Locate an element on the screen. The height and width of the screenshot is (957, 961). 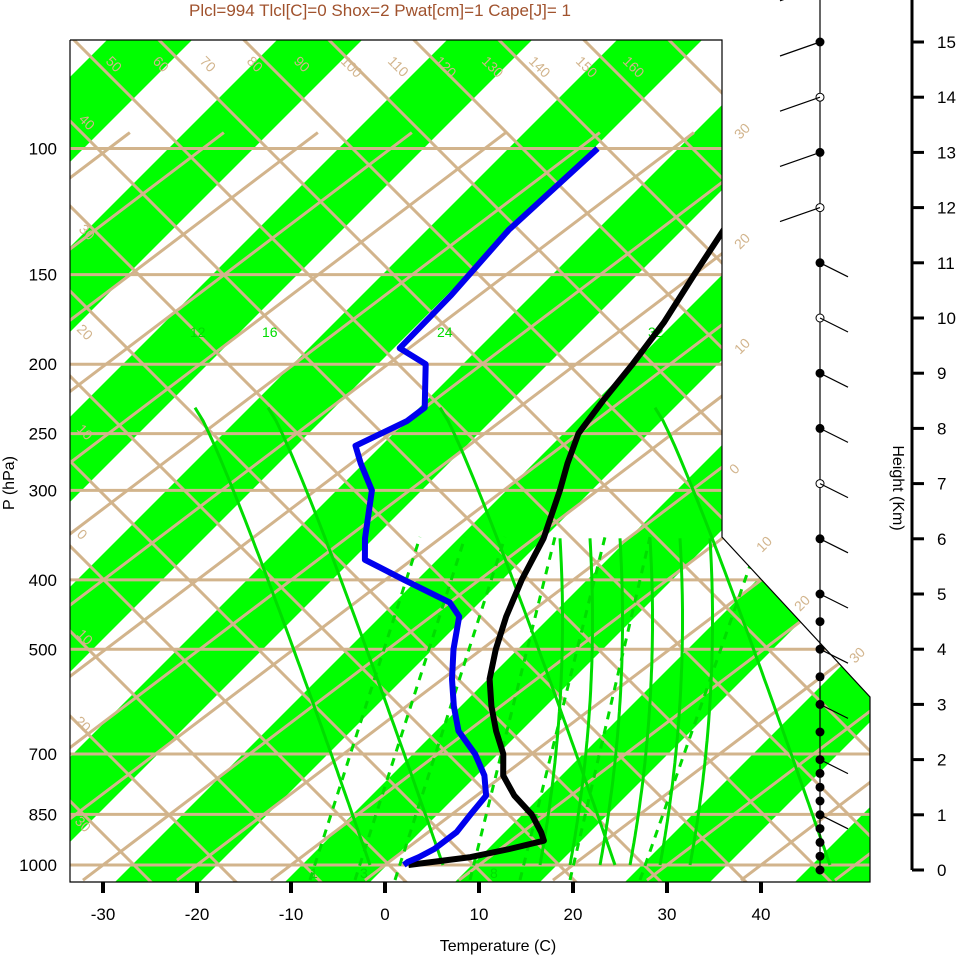
x-tick-label: -30 is located at coordinates (103, 914).